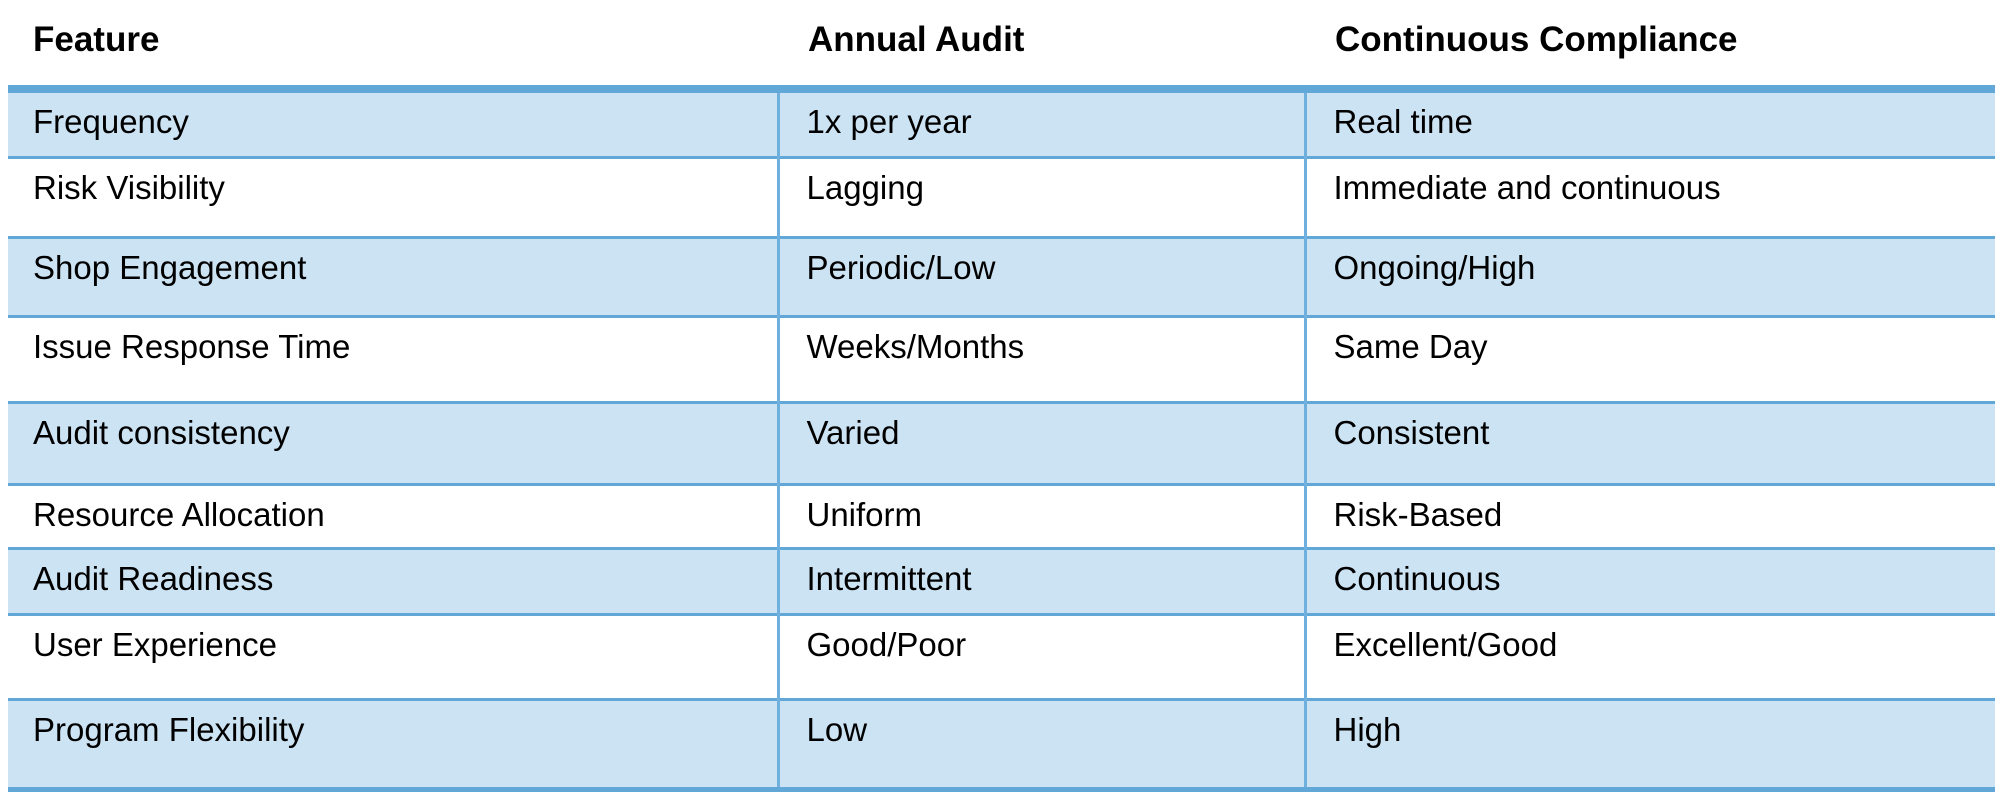 The image size is (2006, 800). I want to click on cell-annual-audit: Intermittent, so click(1040, 581).